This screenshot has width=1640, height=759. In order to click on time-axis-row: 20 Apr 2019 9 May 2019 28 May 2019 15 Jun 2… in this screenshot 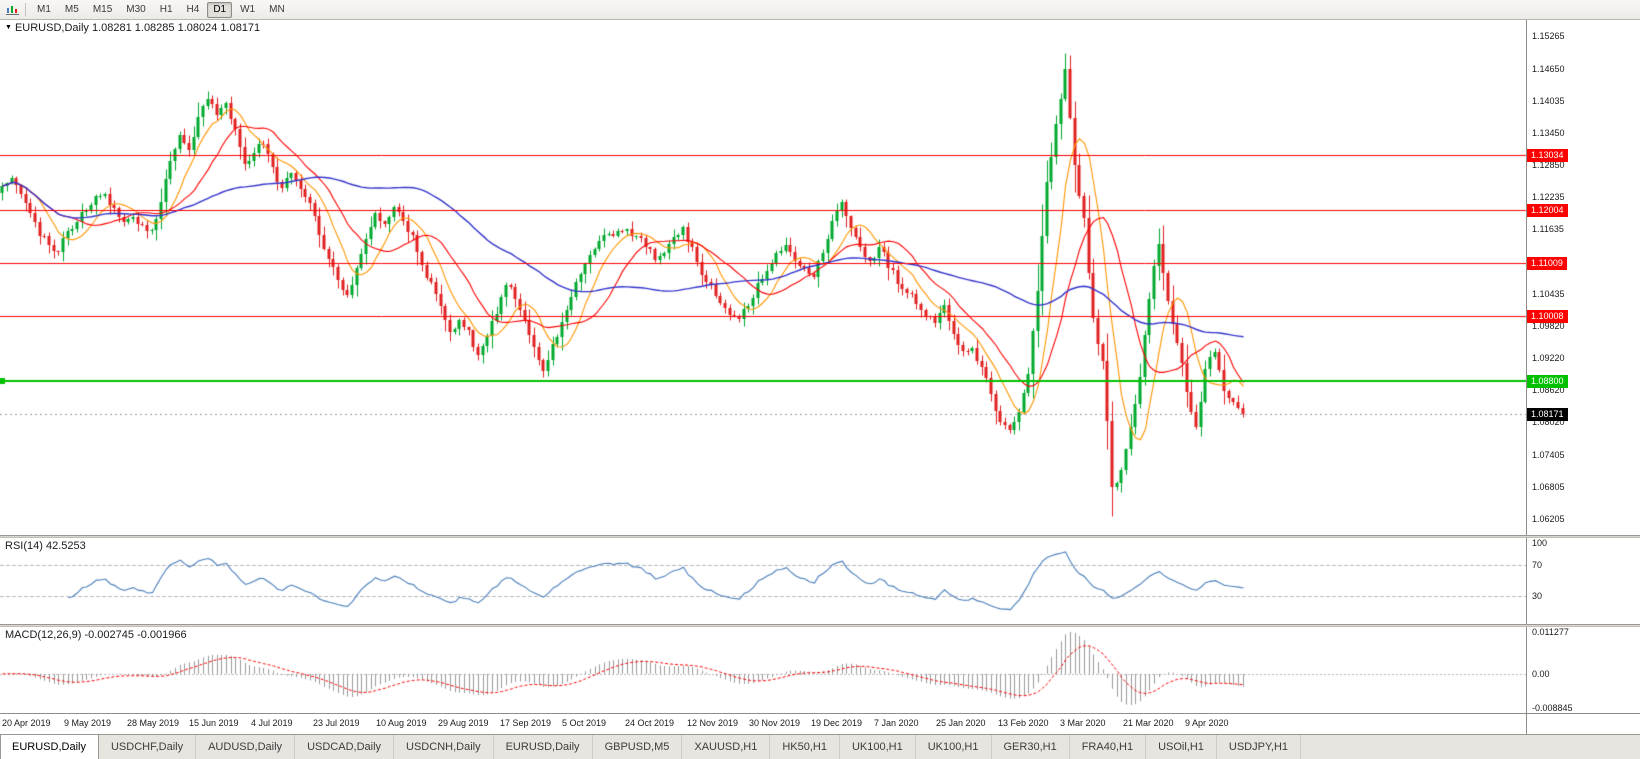, I will do `click(820, 723)`.